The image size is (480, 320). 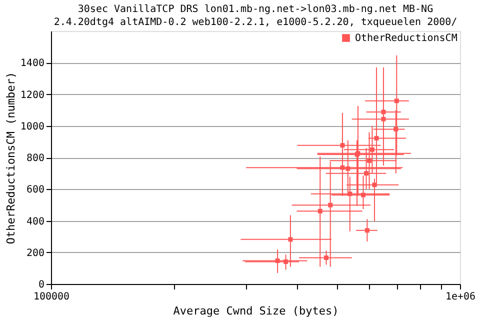 What do you see at coordinates (256, 22) in the screenshot?
I see `chart-subtitle: 2.4.20dtg4 altAIMD-0.2 web100-2.2.1, e1000-5.2.20, txqueuelen 2000/` at bounding box center [256, 22].